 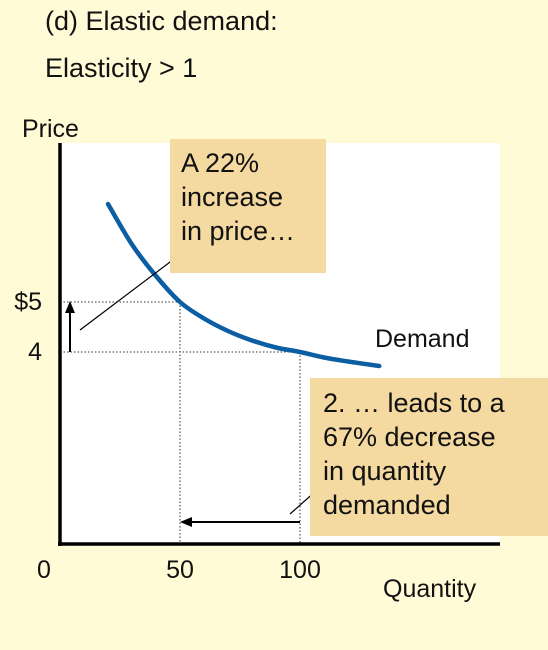 I want to click on y-axis-label: Price, so click(x=50, y=129).